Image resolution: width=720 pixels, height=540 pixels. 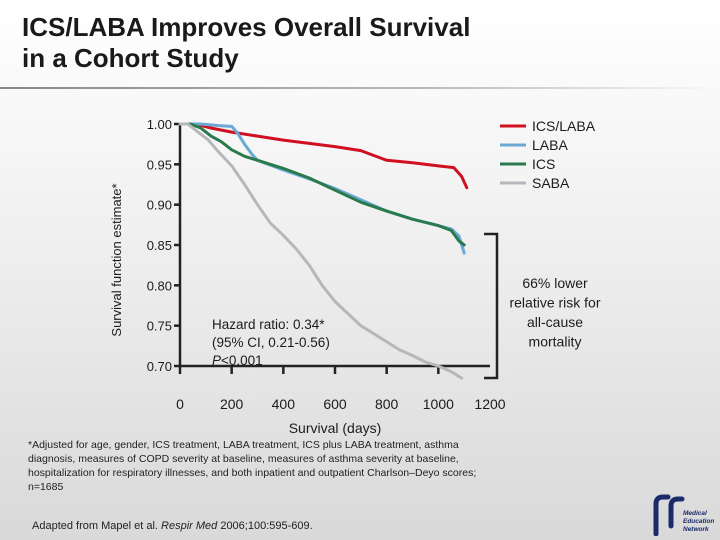 I want to click on slide-title-line-2: in a Cohort Study, so click(x=130, y=58).